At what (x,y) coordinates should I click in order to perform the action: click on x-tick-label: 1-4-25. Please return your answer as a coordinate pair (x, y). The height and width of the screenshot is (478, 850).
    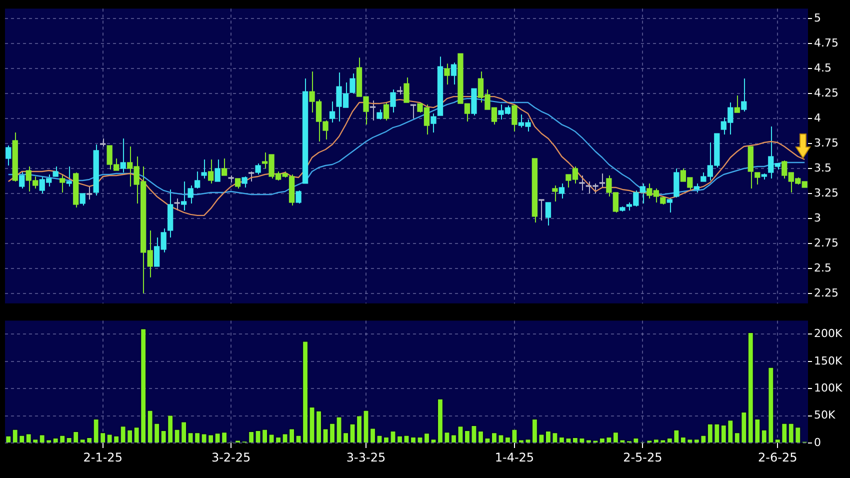
    Looking at the image, I should click on (514, 457).